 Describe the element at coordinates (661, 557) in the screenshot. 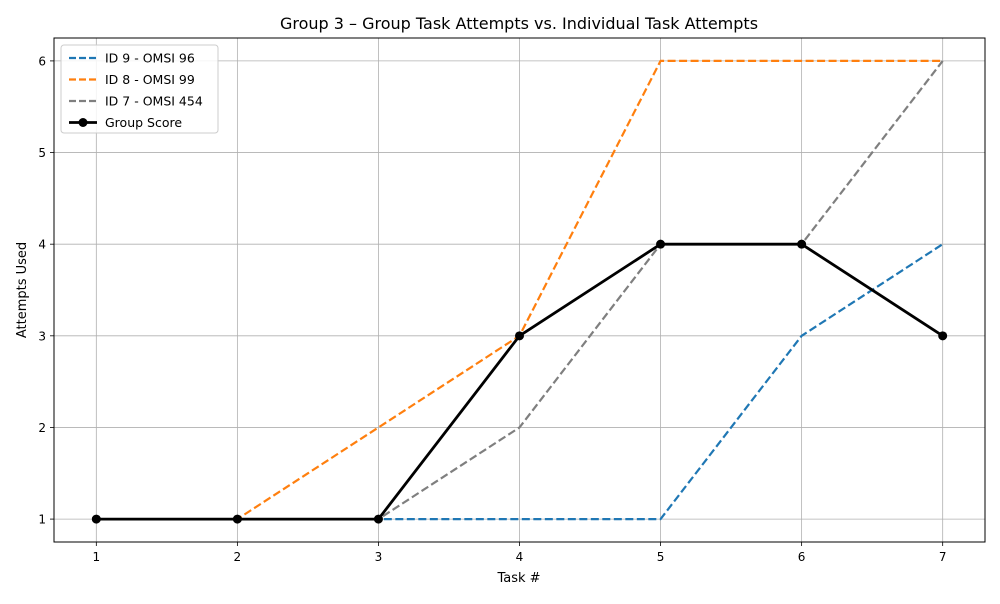

I see `x-tick-label: 5` at that location.